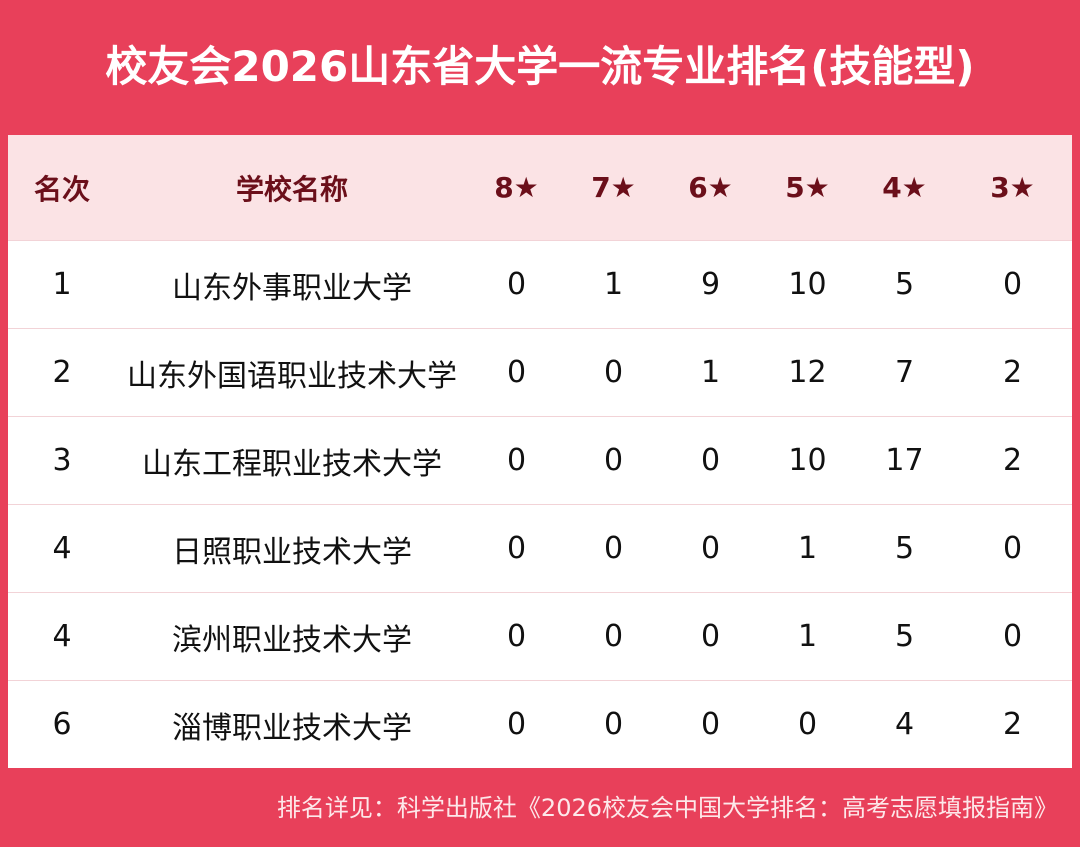  I want to click on count: 9, so click(710, 284).